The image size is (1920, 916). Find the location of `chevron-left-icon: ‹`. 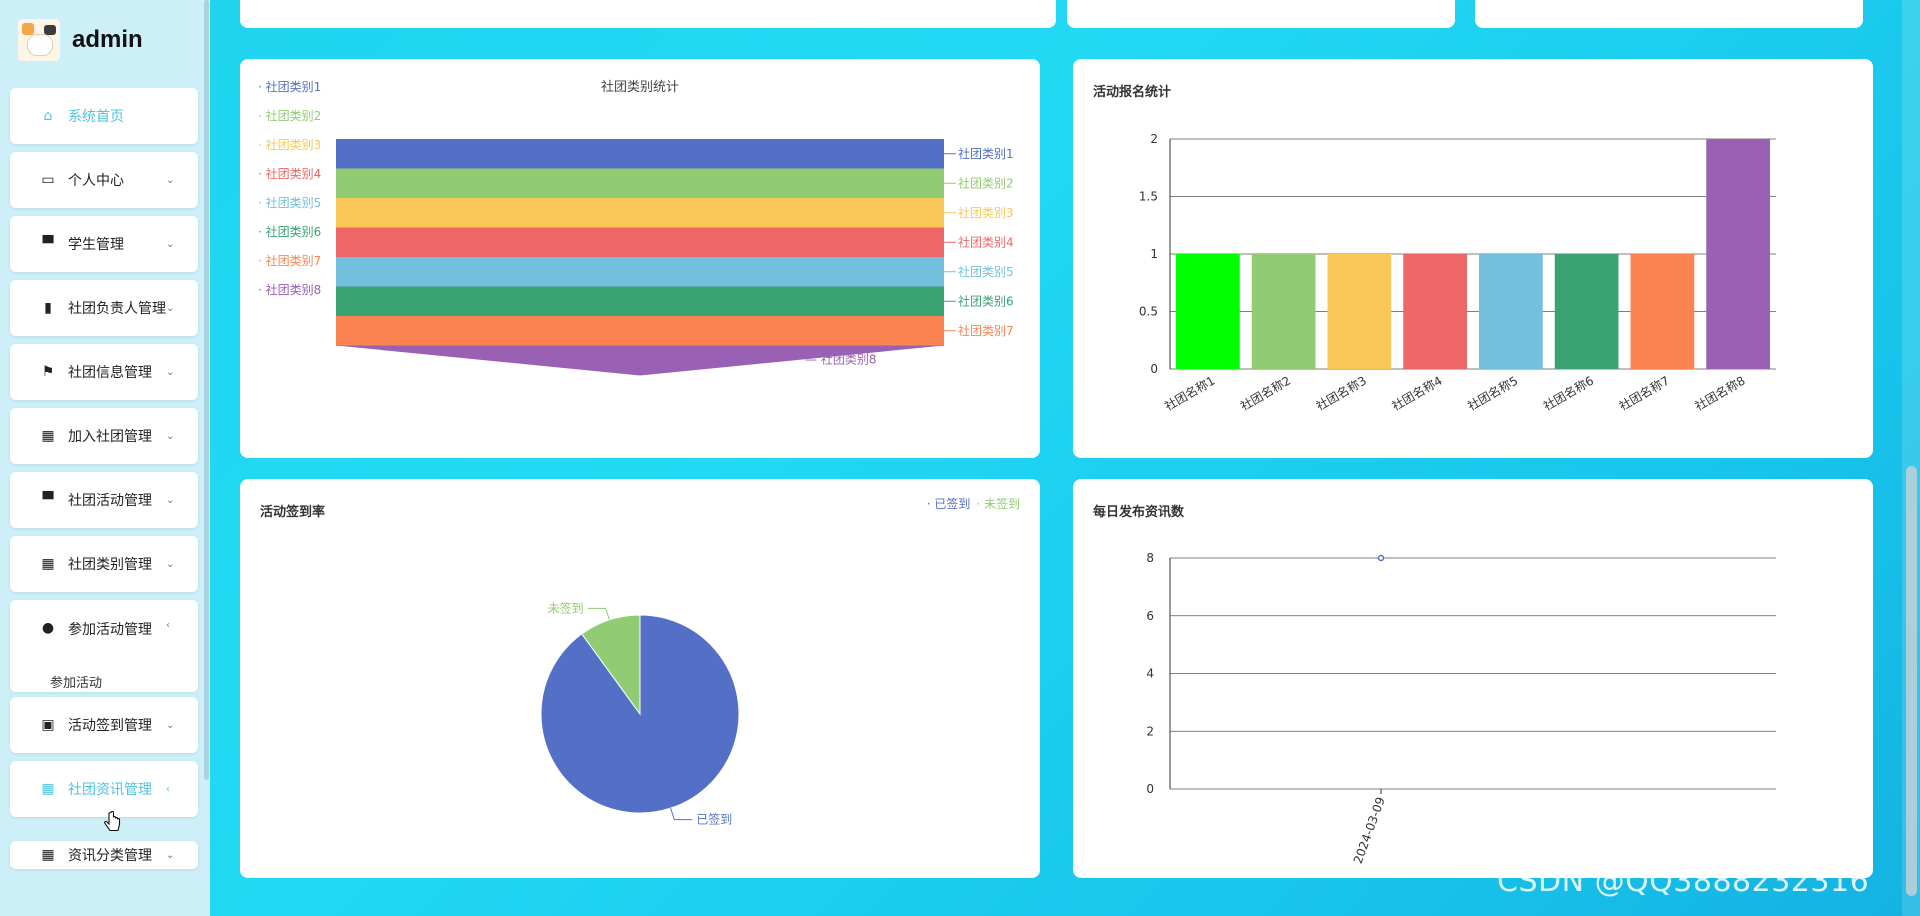

chevron-left-icon: ‹ is located at coordinates (168, 625).